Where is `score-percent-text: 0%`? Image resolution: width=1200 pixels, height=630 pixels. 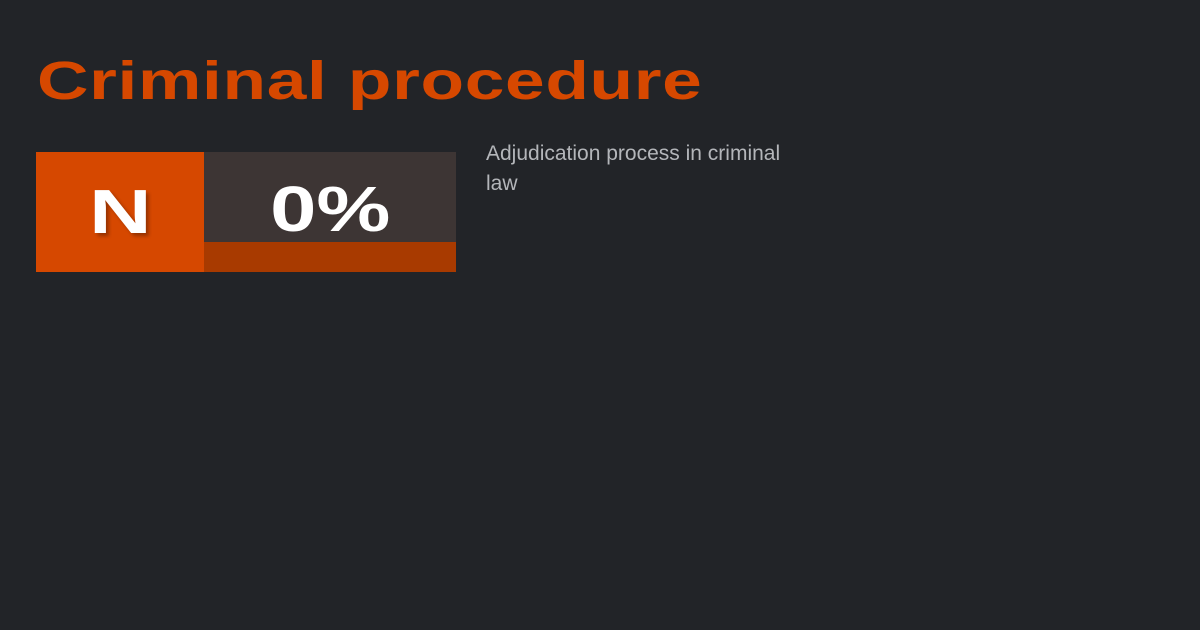 score-percent-text: 0% is located at coordinates (330, 209).